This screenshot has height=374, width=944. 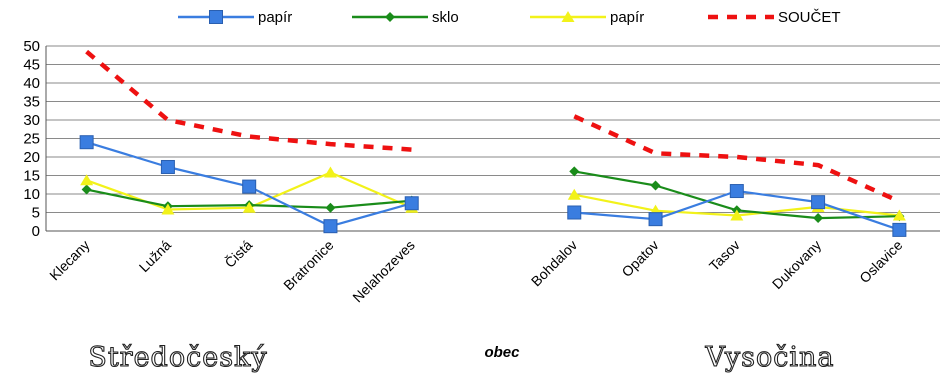 I want to click on data-point-papir-2-bratronice, so click(x=330, y=172).